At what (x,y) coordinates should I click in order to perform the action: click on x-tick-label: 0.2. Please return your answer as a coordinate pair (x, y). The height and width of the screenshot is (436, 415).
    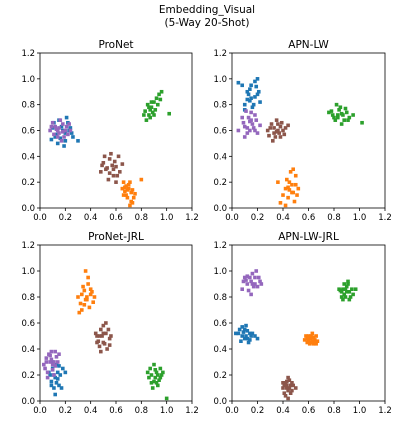
    Looking at the image, I should click on (258, 411).